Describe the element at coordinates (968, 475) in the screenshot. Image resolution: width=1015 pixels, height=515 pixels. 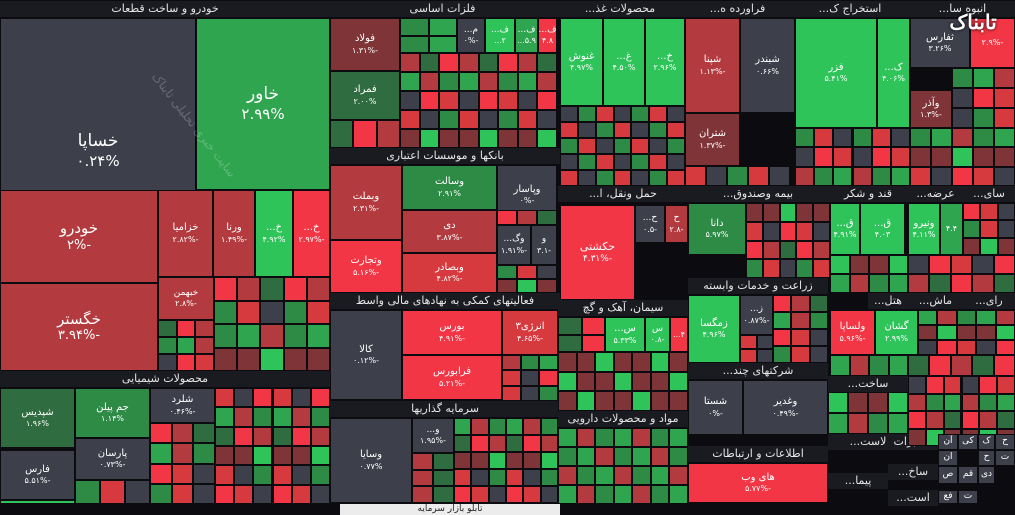
I see `stock-tile-small: قم` at that location.